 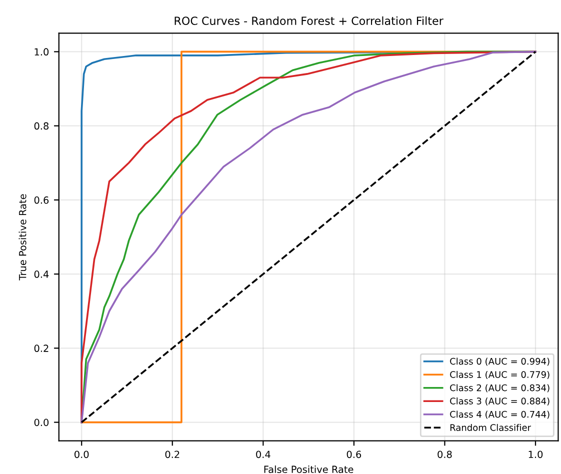 I want to click on legend-label: Class 0 (AUC = 0.994), so click(x=500, y=362).